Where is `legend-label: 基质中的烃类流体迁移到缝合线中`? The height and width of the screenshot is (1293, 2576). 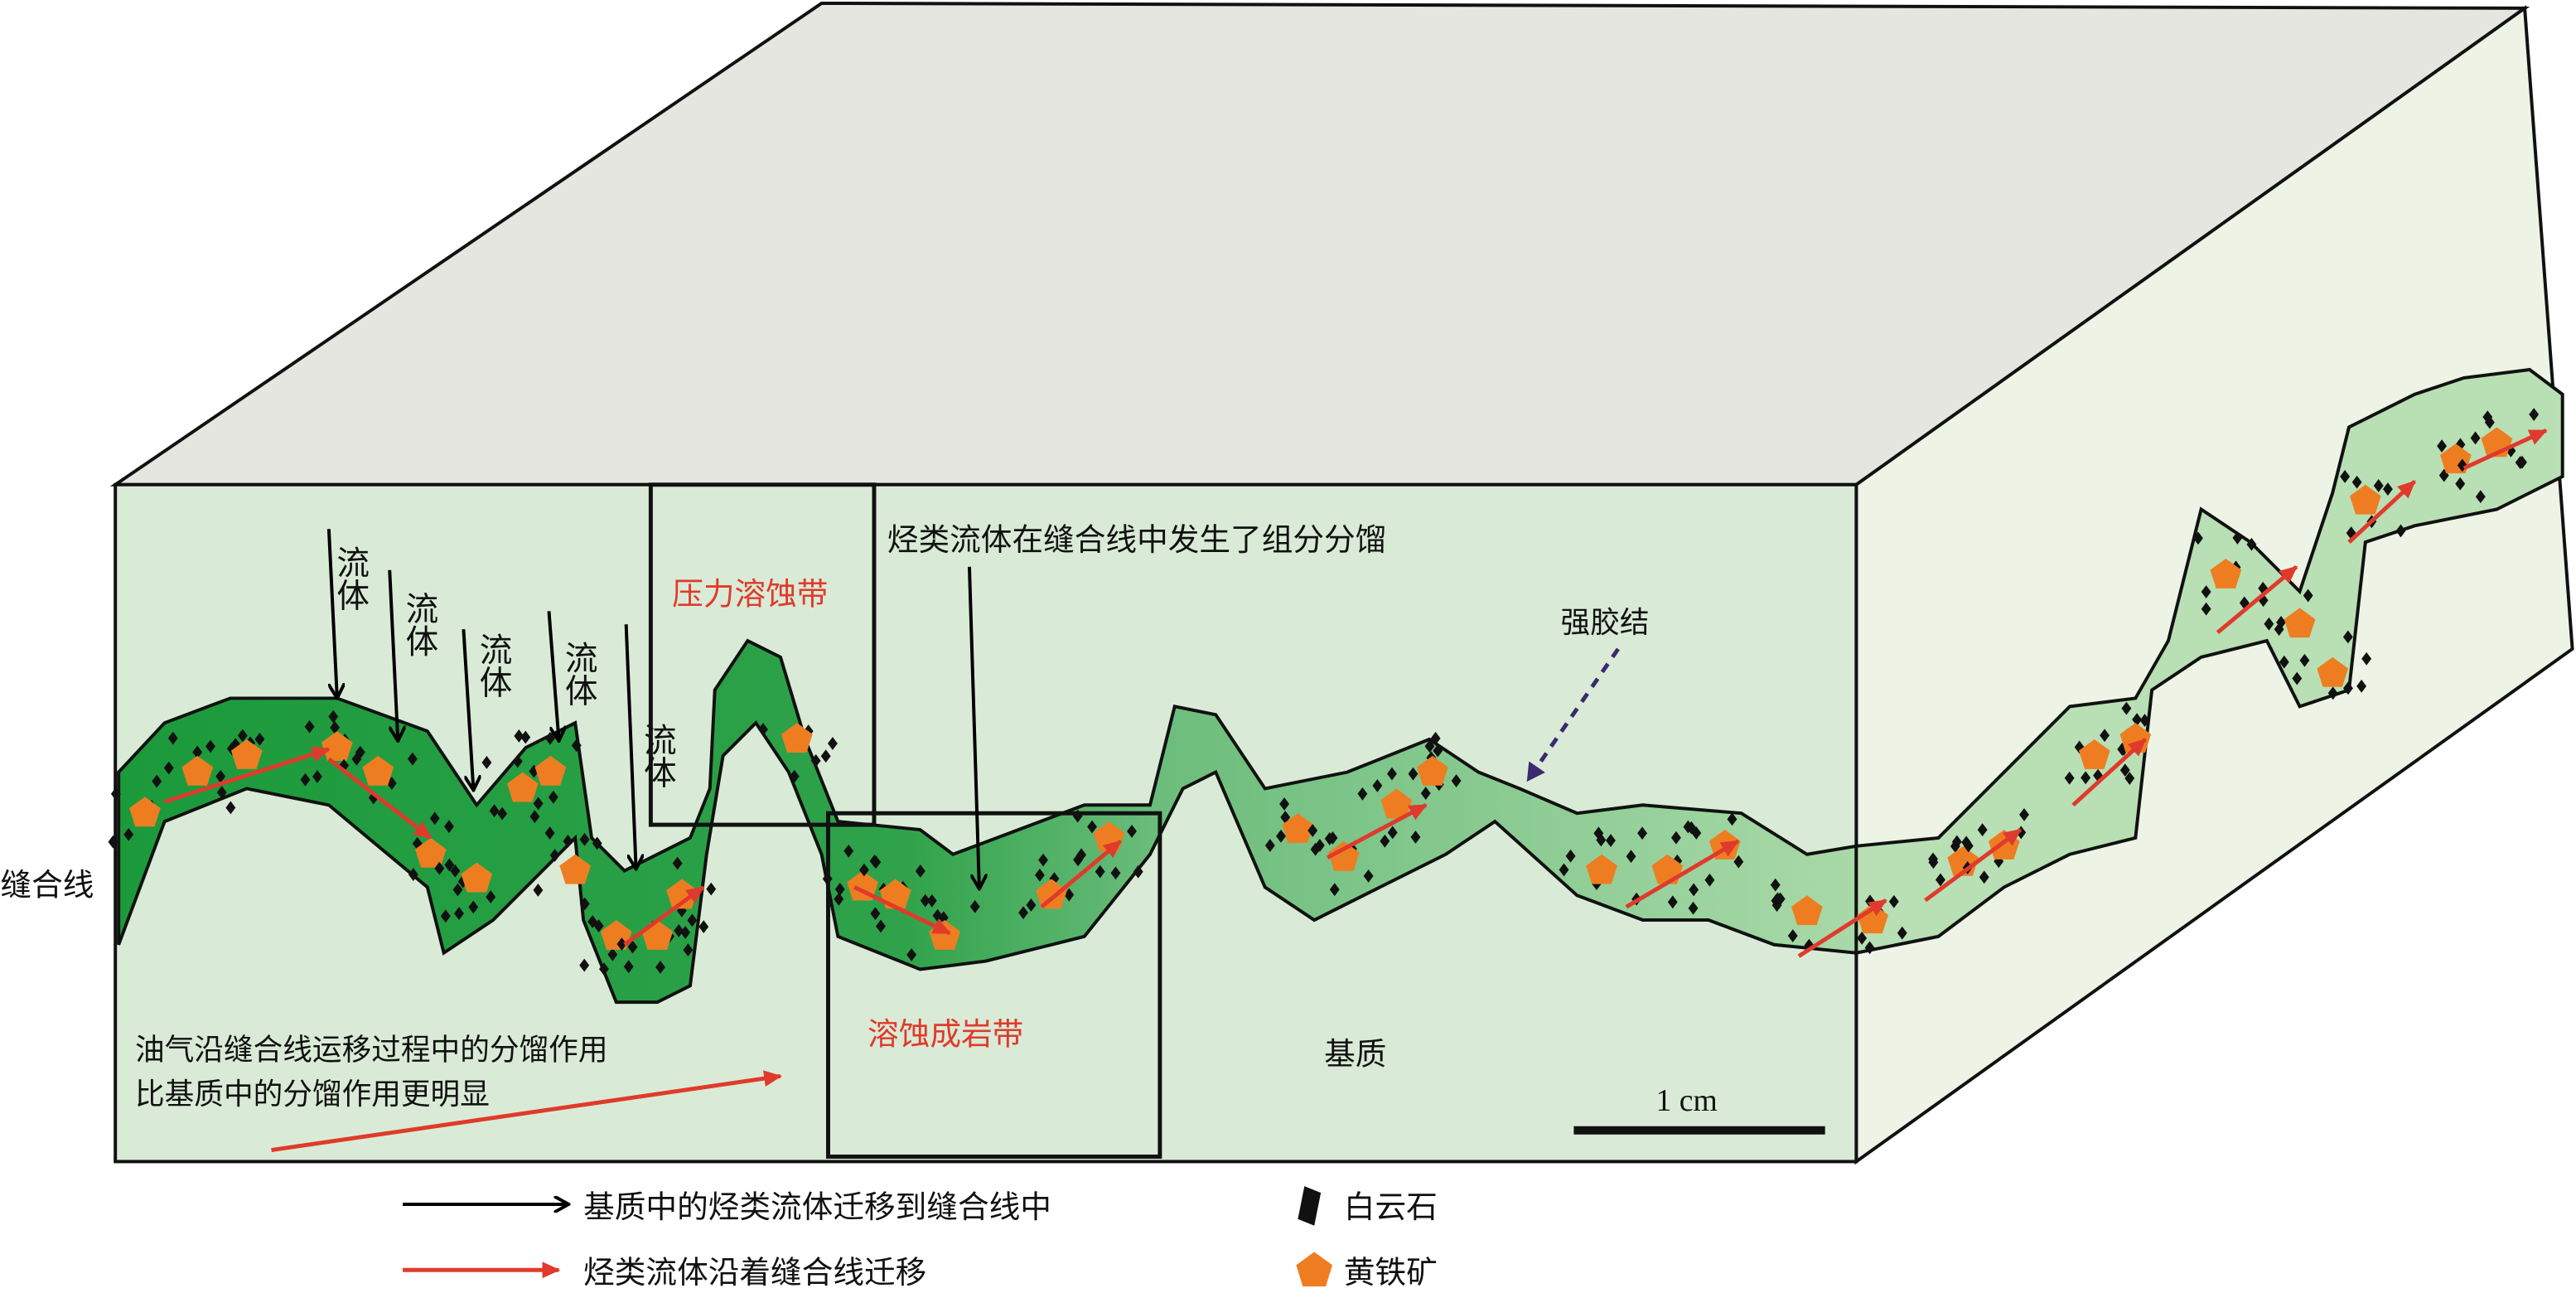 legend-label: 基质中的烃类流体迁移到缝合线中 is located at coordinates (817, 1208).